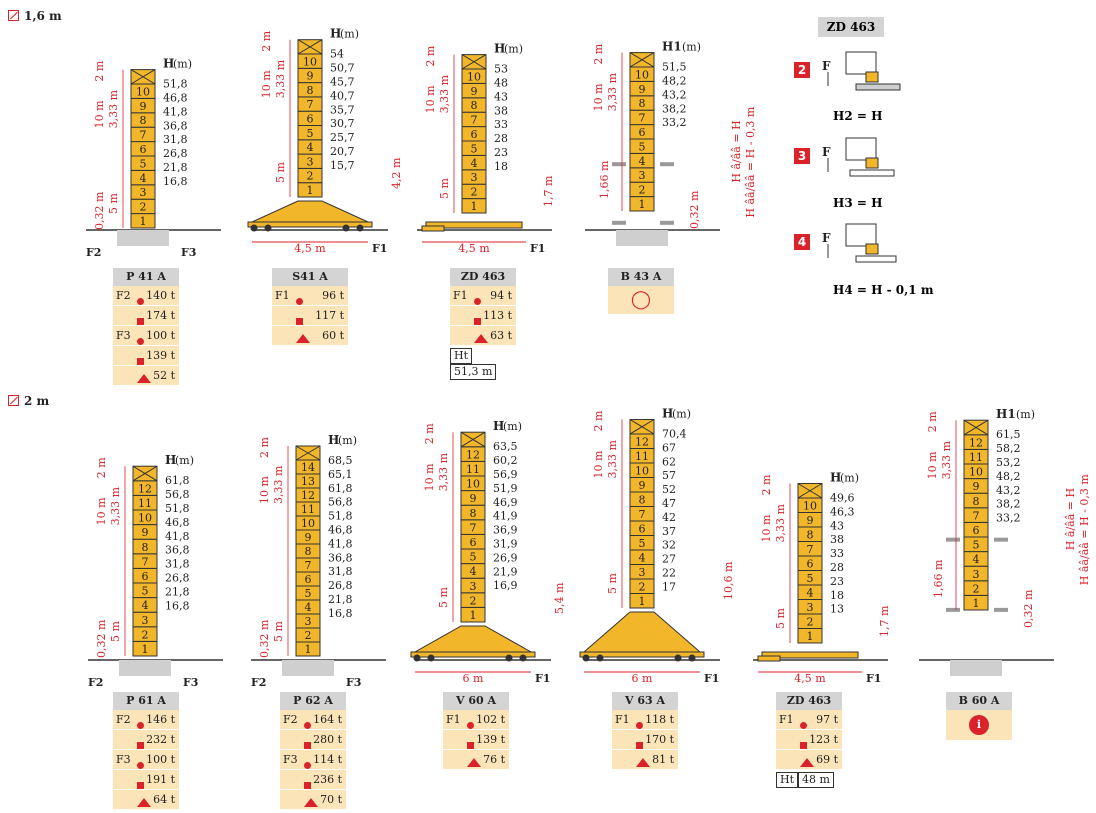 This screenshot has height=813, width=1096. Describe the element at coordinates (642, 118) in the screenshot. I see `segment-number: 7` at that location.